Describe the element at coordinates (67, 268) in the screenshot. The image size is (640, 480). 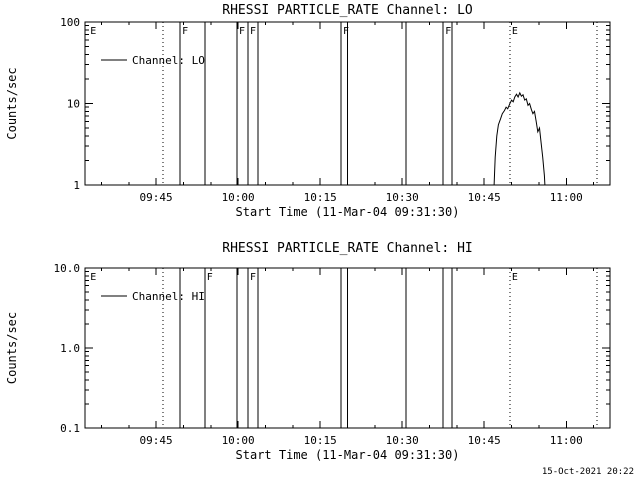
I see `y-tick-label: 10.0` at that location.